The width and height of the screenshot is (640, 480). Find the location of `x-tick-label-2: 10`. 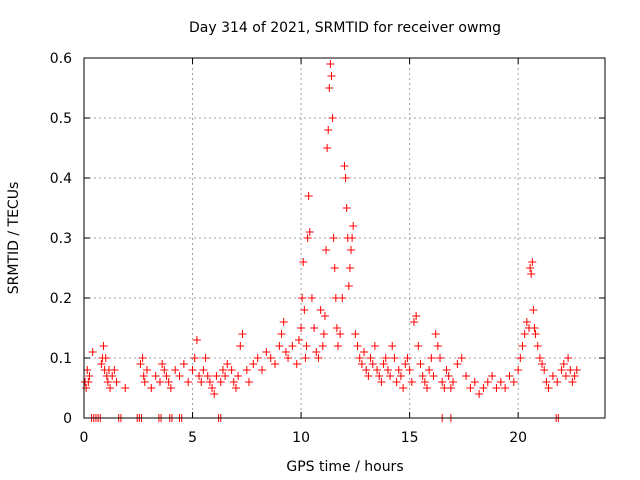

x-tick-label-2: 10 is located at coordinates (301, 438).